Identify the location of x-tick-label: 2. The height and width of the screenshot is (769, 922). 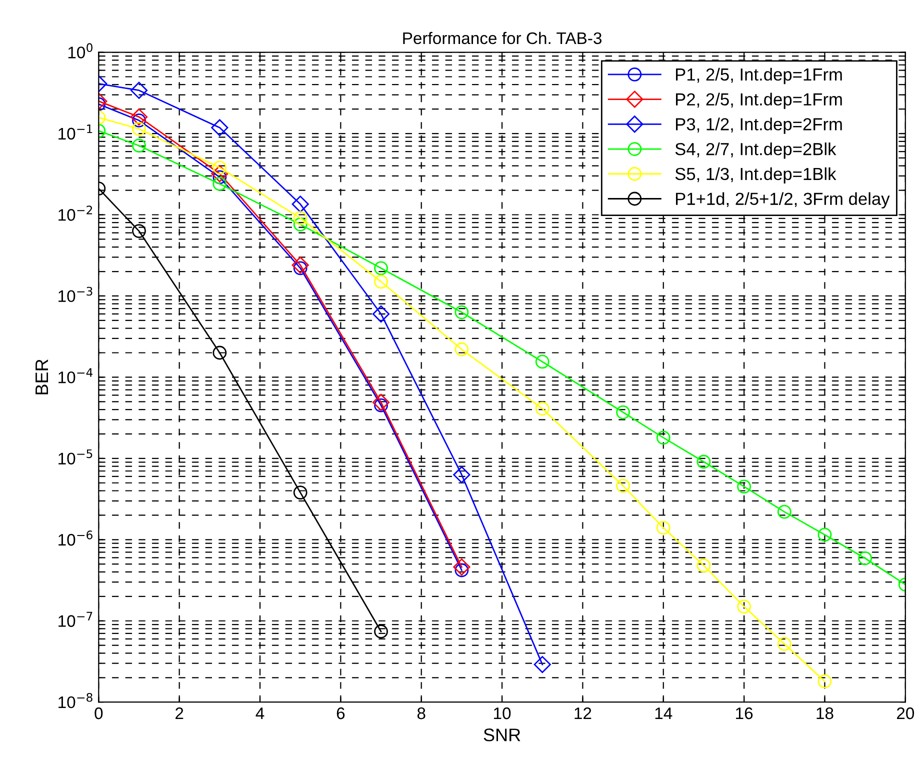
(180, 713).